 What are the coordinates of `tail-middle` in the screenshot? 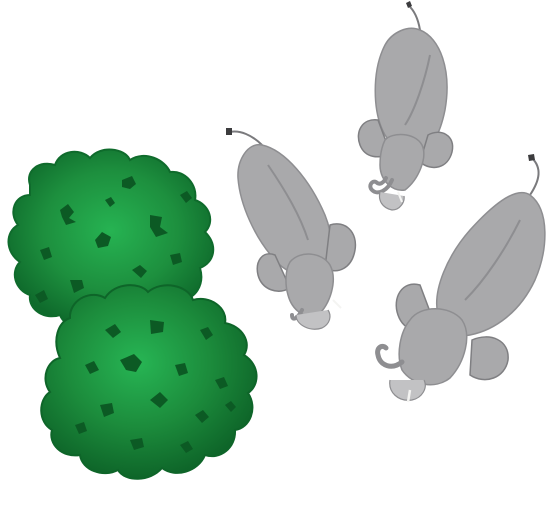 It's located at (246, 138).